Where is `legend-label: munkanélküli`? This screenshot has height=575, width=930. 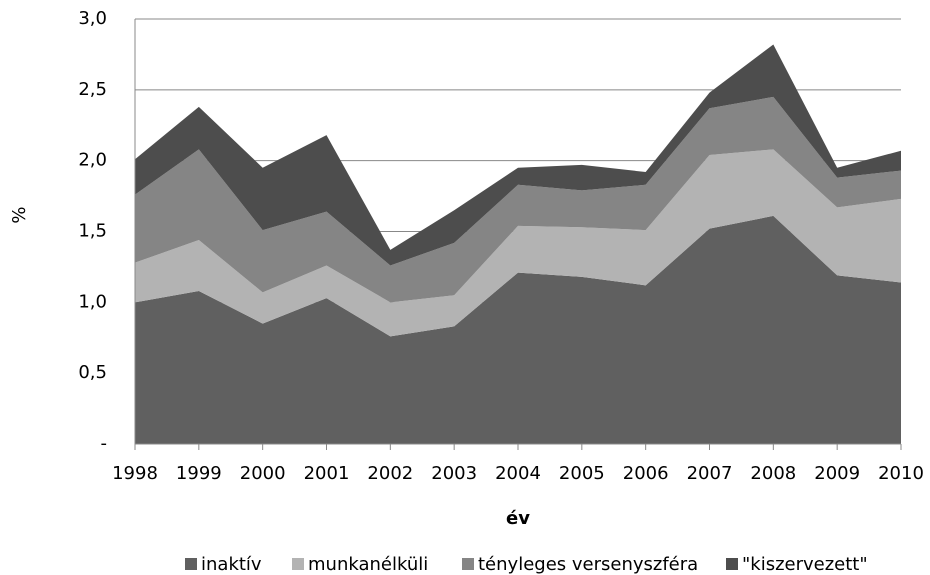
legend-label: munkanélküli is located at coordinates (368, 564).